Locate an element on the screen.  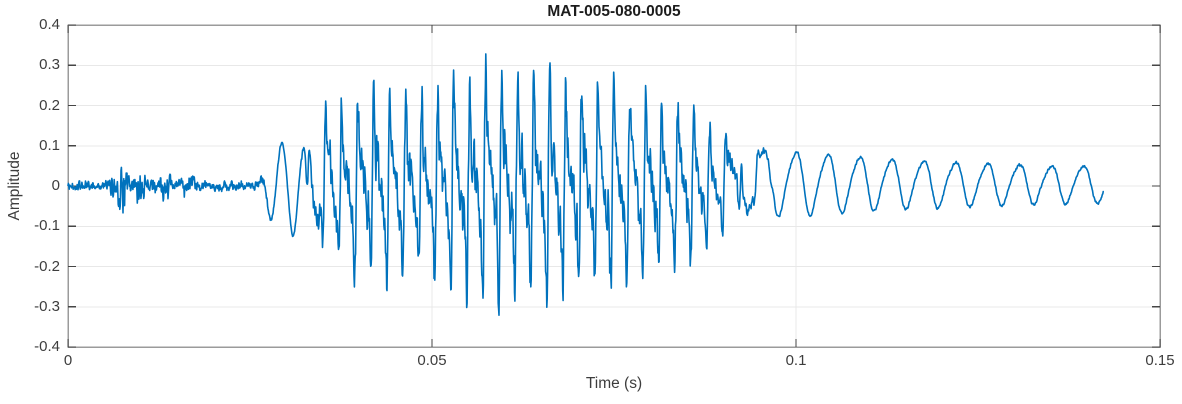
y-tick-label-0.2: 0.2 is located at coordinates (49, 105).